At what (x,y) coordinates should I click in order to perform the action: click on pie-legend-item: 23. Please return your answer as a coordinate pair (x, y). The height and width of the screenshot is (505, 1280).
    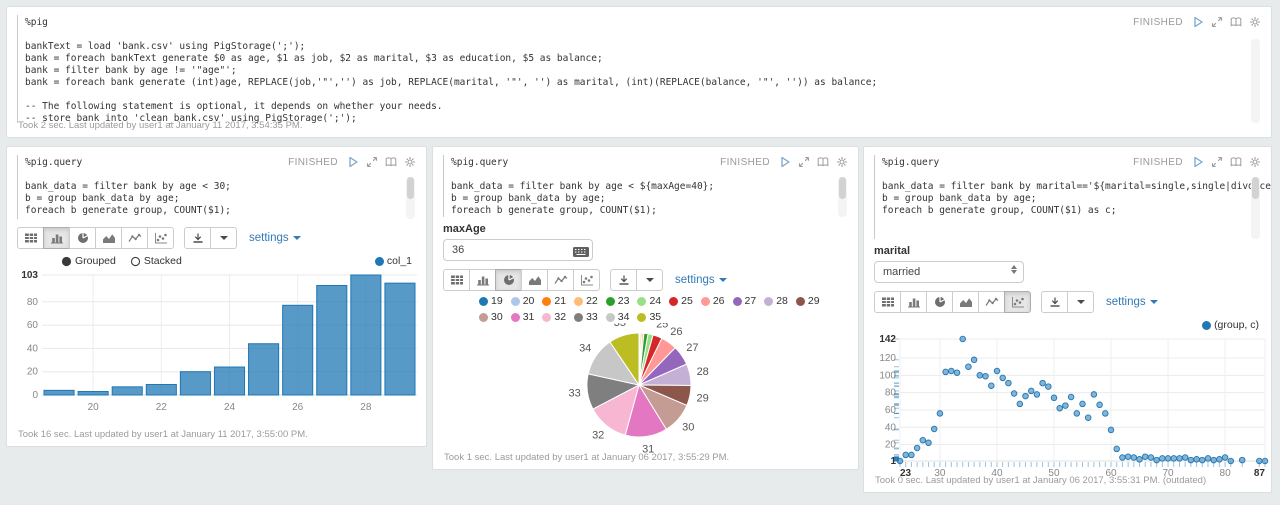
    Looking at the image, I should click on (617, 301).